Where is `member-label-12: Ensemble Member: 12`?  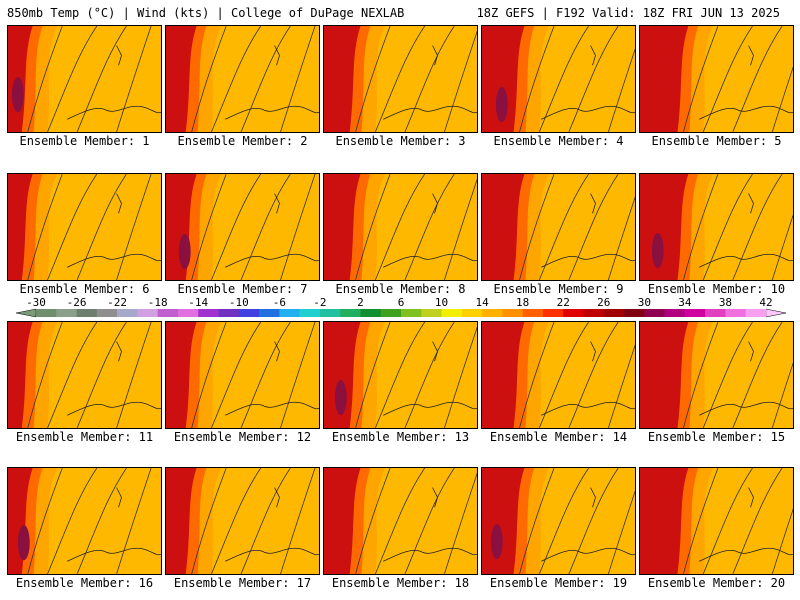
member-label-12: Ensemble Member: 12 is located at coordinates (242, 437).